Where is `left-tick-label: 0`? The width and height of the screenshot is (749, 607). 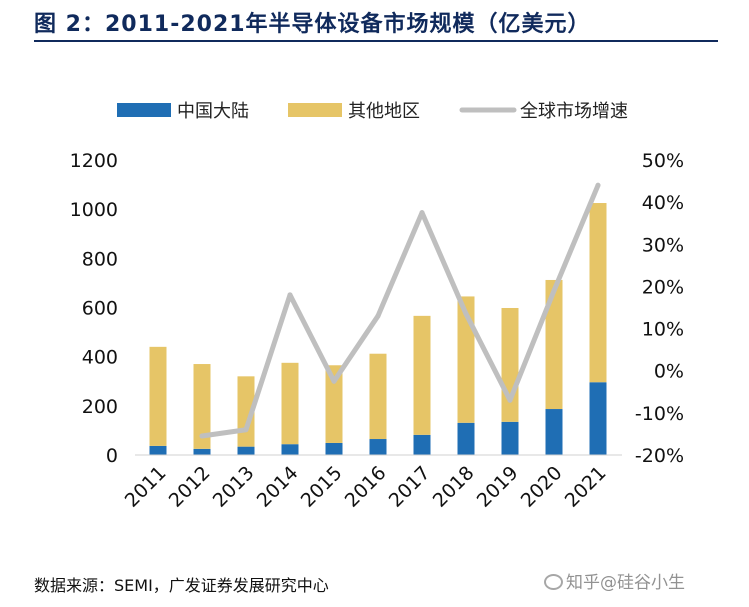
left-tick-label: 0 is located at coordinates (112, 456).